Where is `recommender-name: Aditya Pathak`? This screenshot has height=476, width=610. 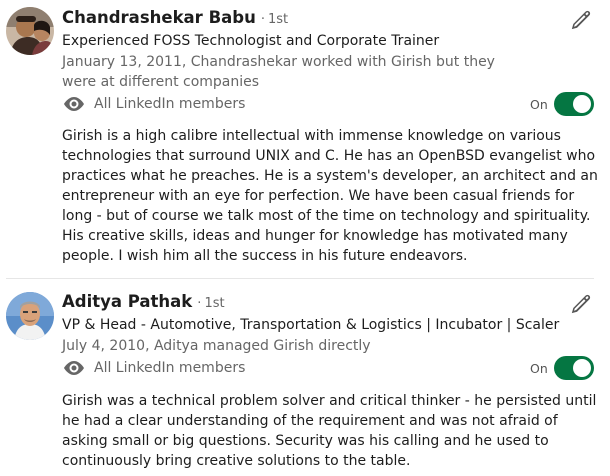
recommender-name: Aditya Pathak is located at coordinates (127, 301).